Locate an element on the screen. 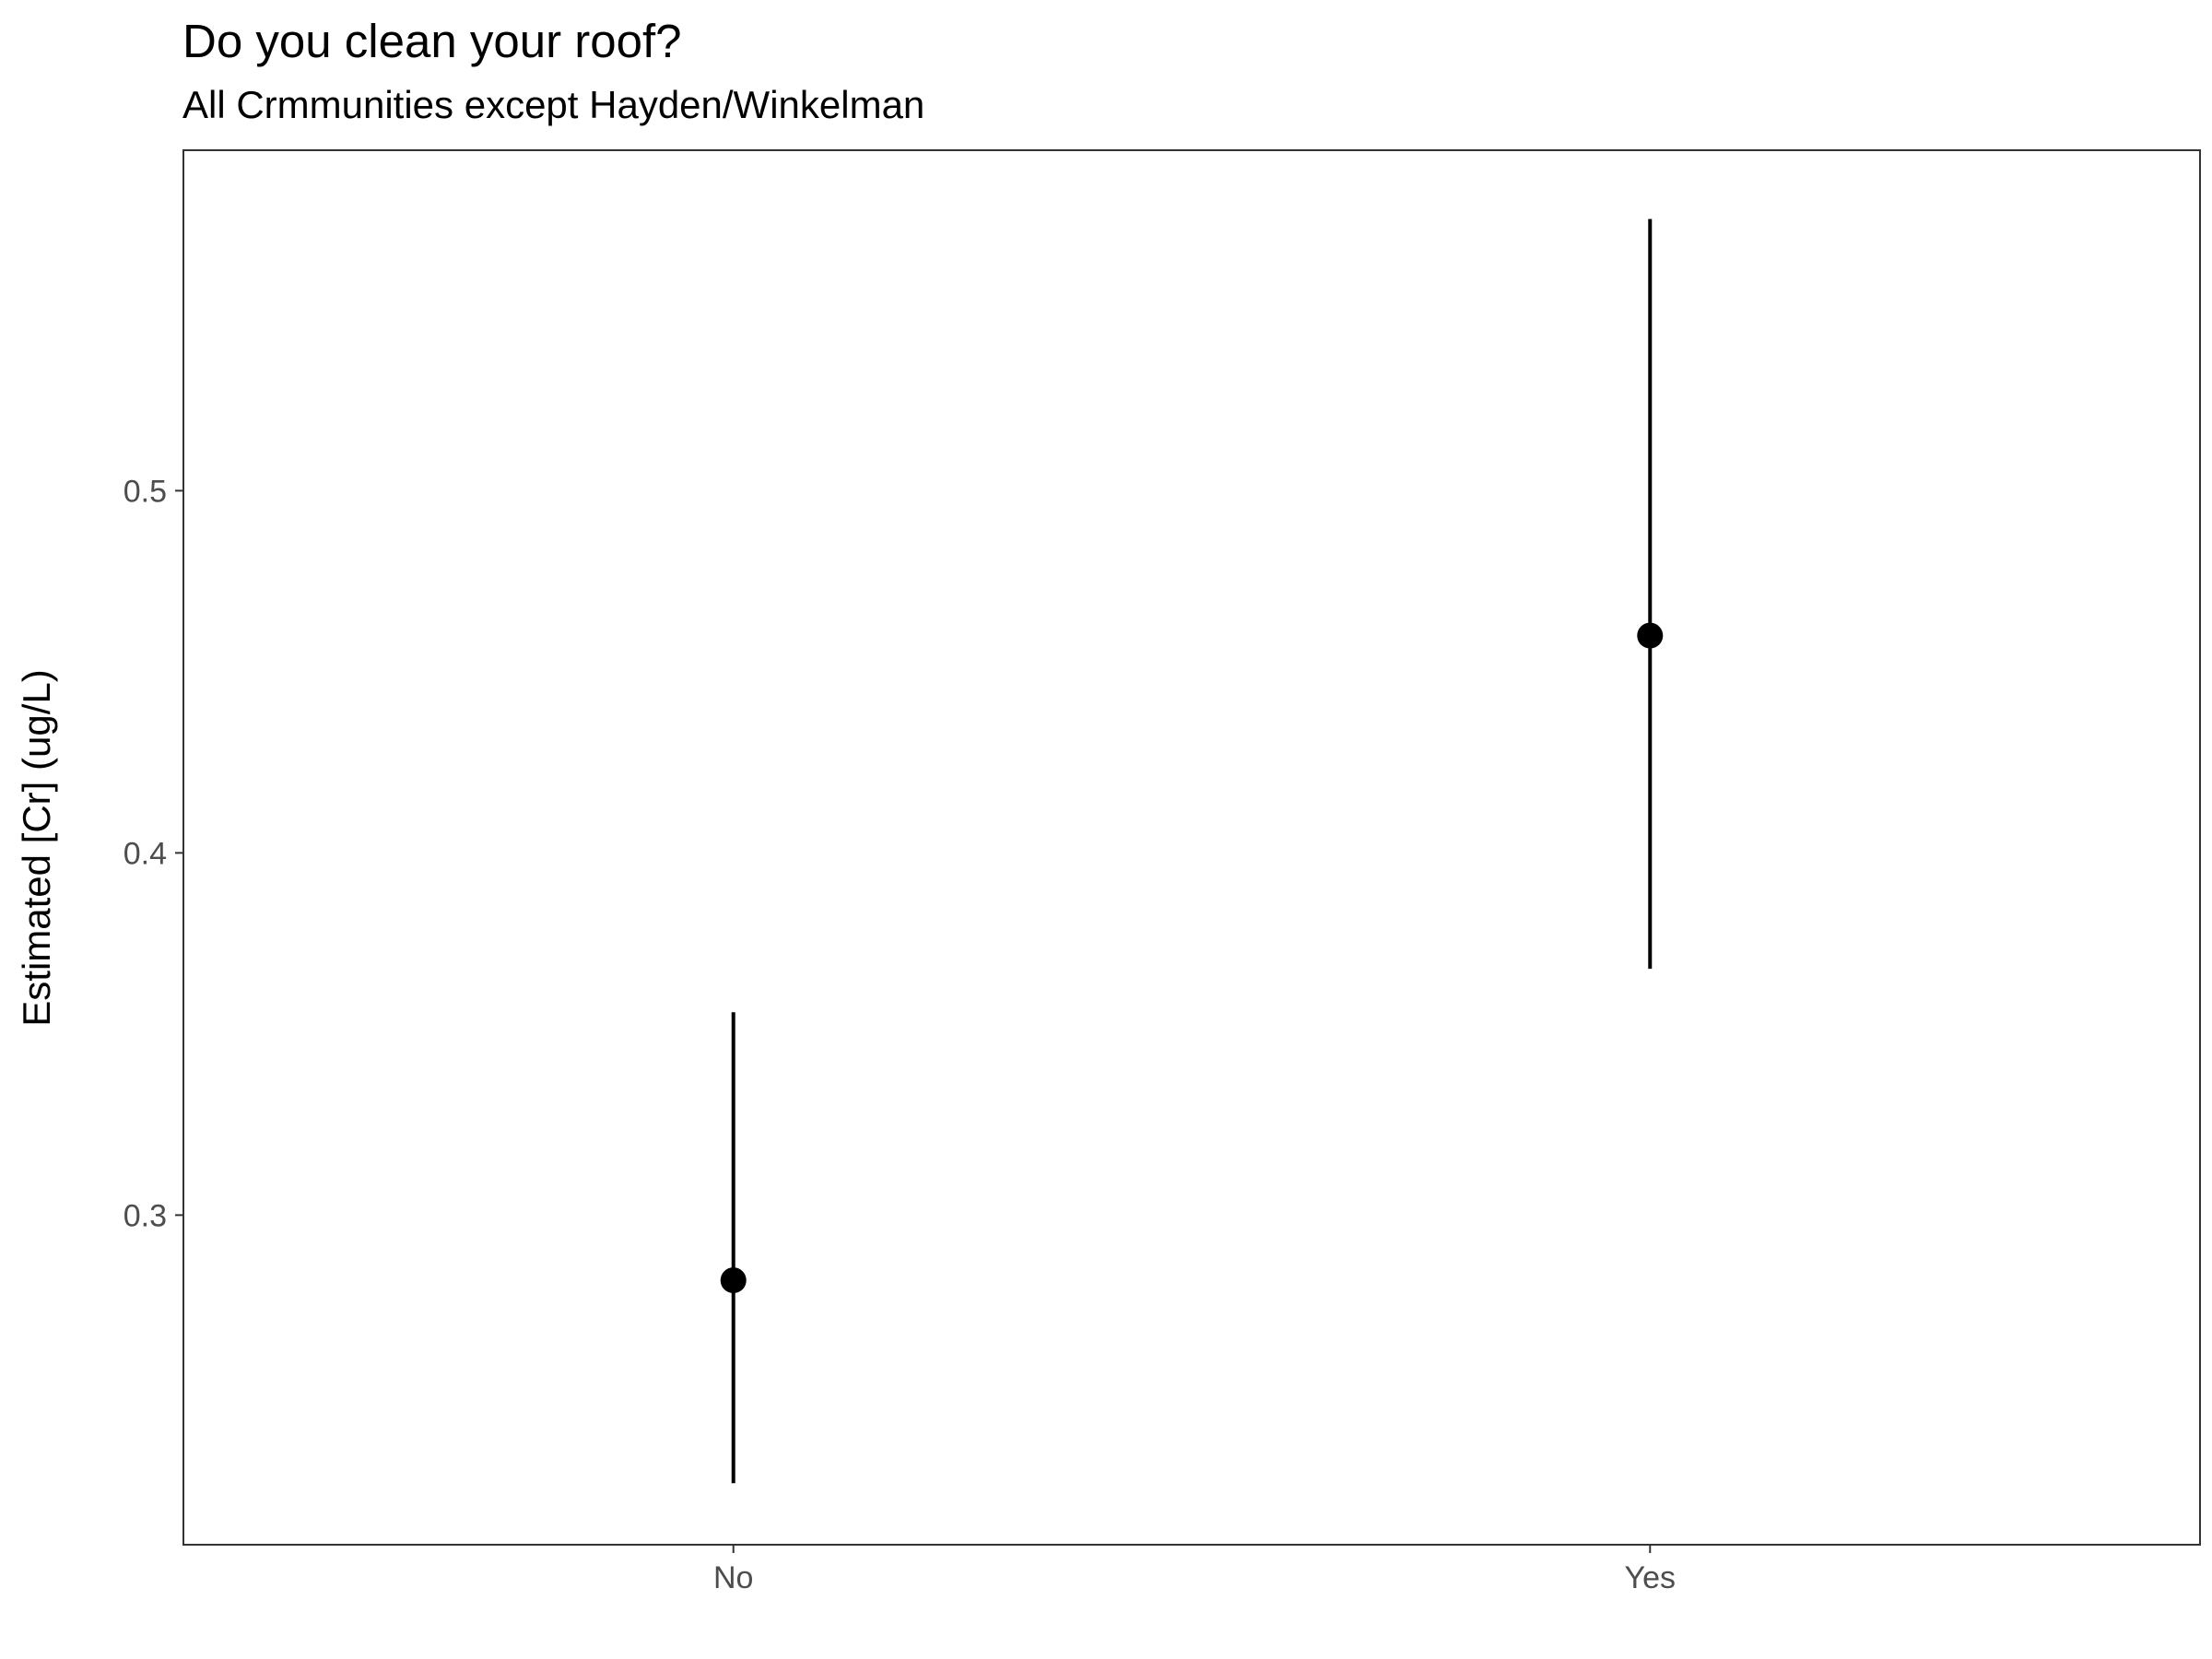  y-axis: 0.3 0.4 0.5 is located at coordinates (153, 853).